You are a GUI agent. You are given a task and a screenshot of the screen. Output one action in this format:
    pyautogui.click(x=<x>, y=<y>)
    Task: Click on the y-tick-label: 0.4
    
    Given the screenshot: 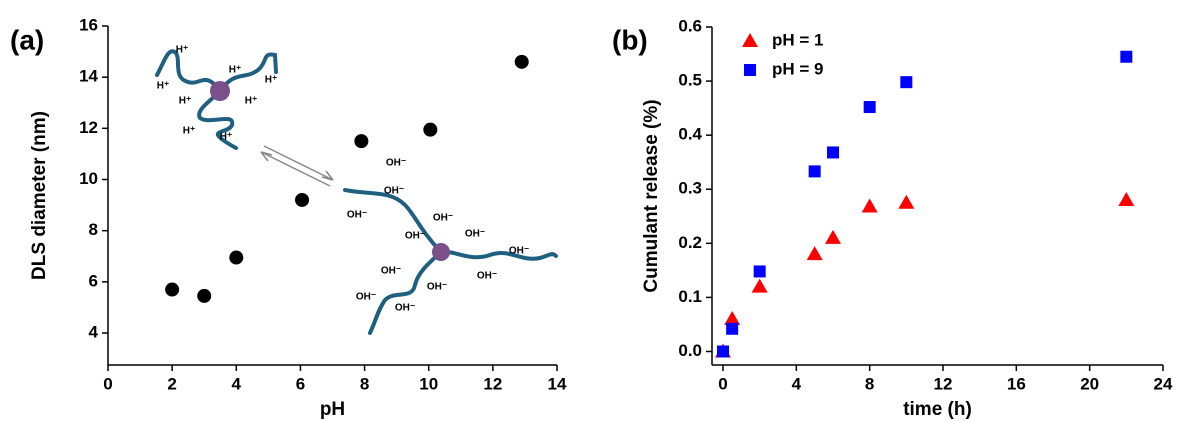 What is the action you would take?
    pyautogui.click(x=690, y=134)
    